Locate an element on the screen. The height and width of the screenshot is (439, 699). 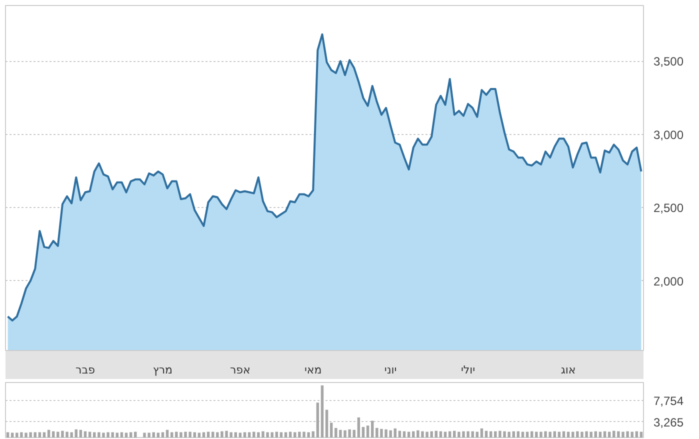
y-tick-label: 2,500 is located at coordinates (669, 208).